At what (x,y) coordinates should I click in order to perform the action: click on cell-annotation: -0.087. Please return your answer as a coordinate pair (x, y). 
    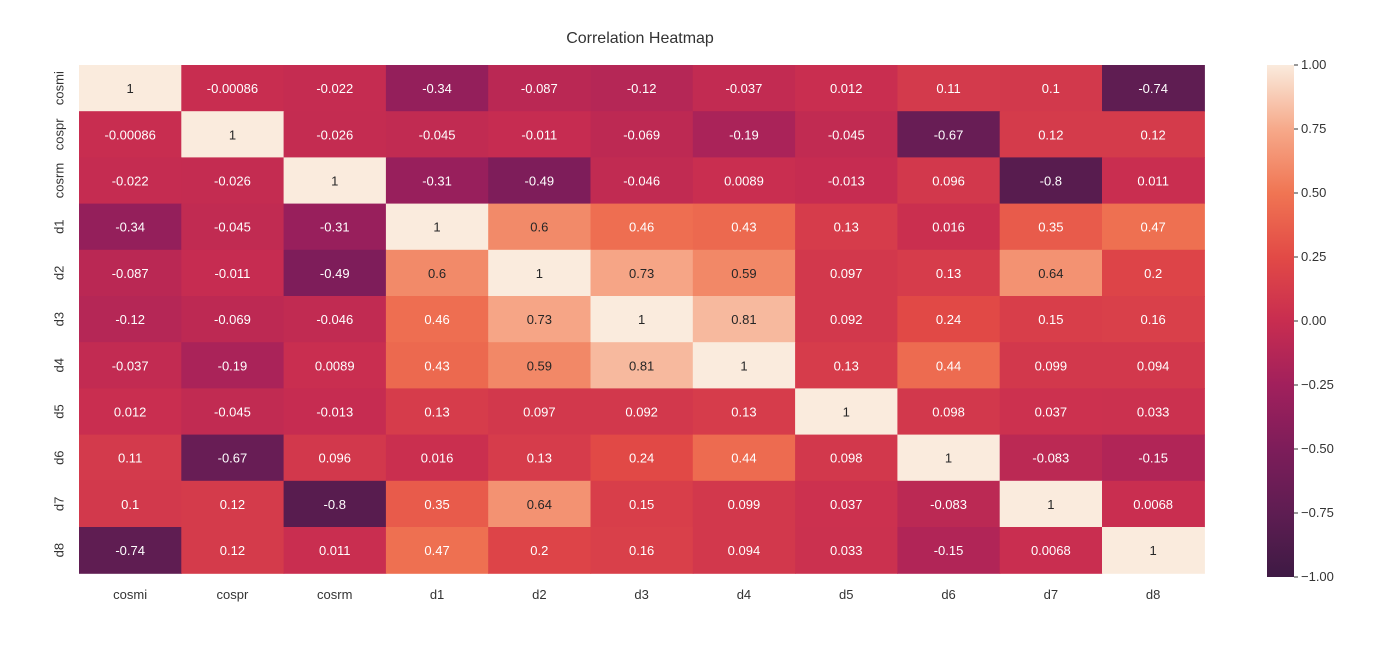
    Looking at the image, I should click on (130, 273).